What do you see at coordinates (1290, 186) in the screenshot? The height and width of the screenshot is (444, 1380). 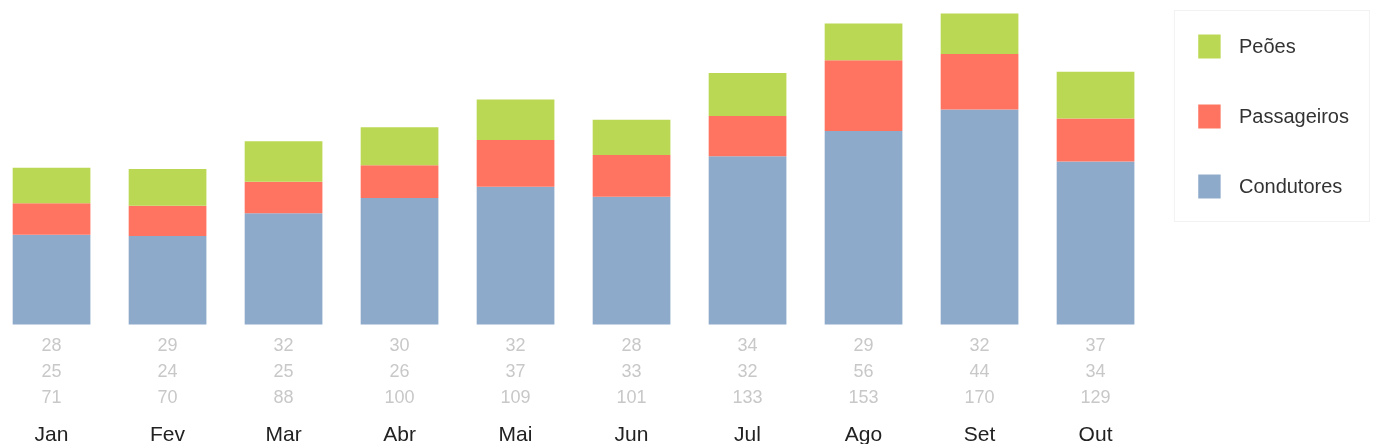 I see `legend-label: Condutores` at bounding box center [1290, 186].